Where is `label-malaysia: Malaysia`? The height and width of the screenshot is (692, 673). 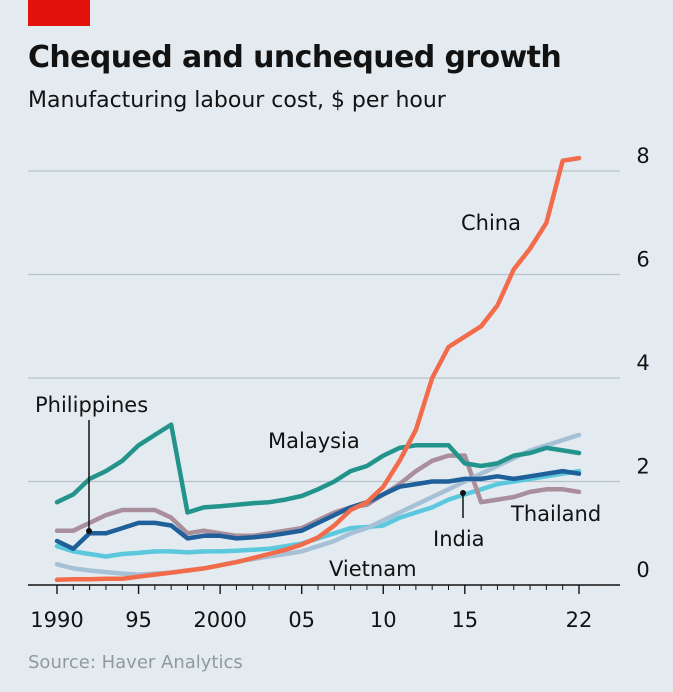 label-malaysia: Malaysia is located at coordinates (314, 441).